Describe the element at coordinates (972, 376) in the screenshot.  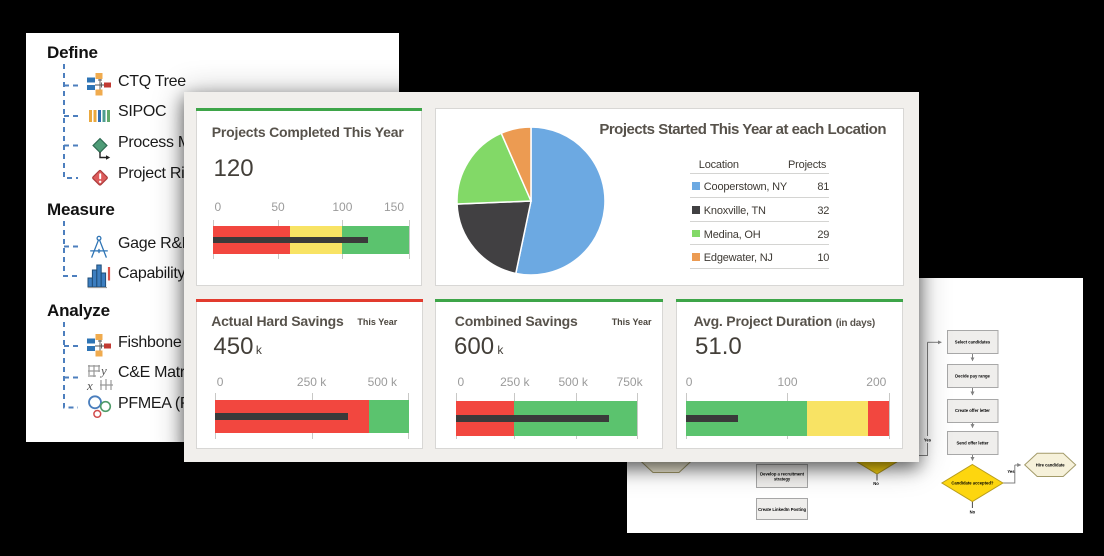
I see `svg-text: Decide pay range` at that location.